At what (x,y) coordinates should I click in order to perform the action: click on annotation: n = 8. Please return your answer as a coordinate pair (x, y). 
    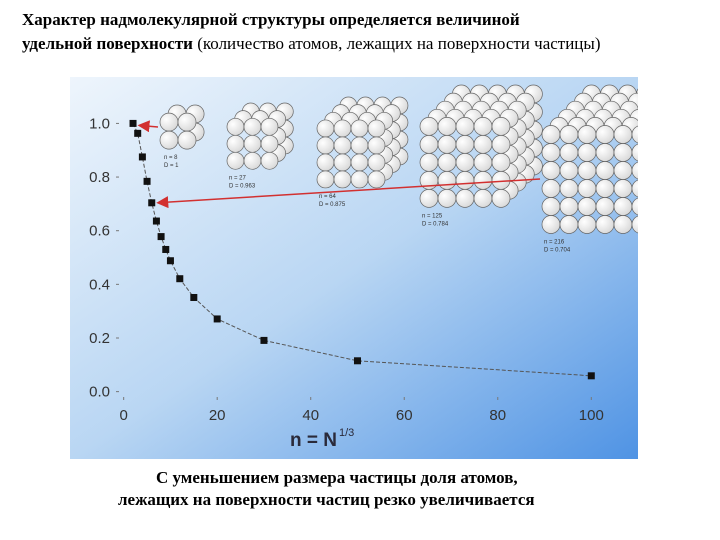
    Looking at the image, I should click on (171, 158).